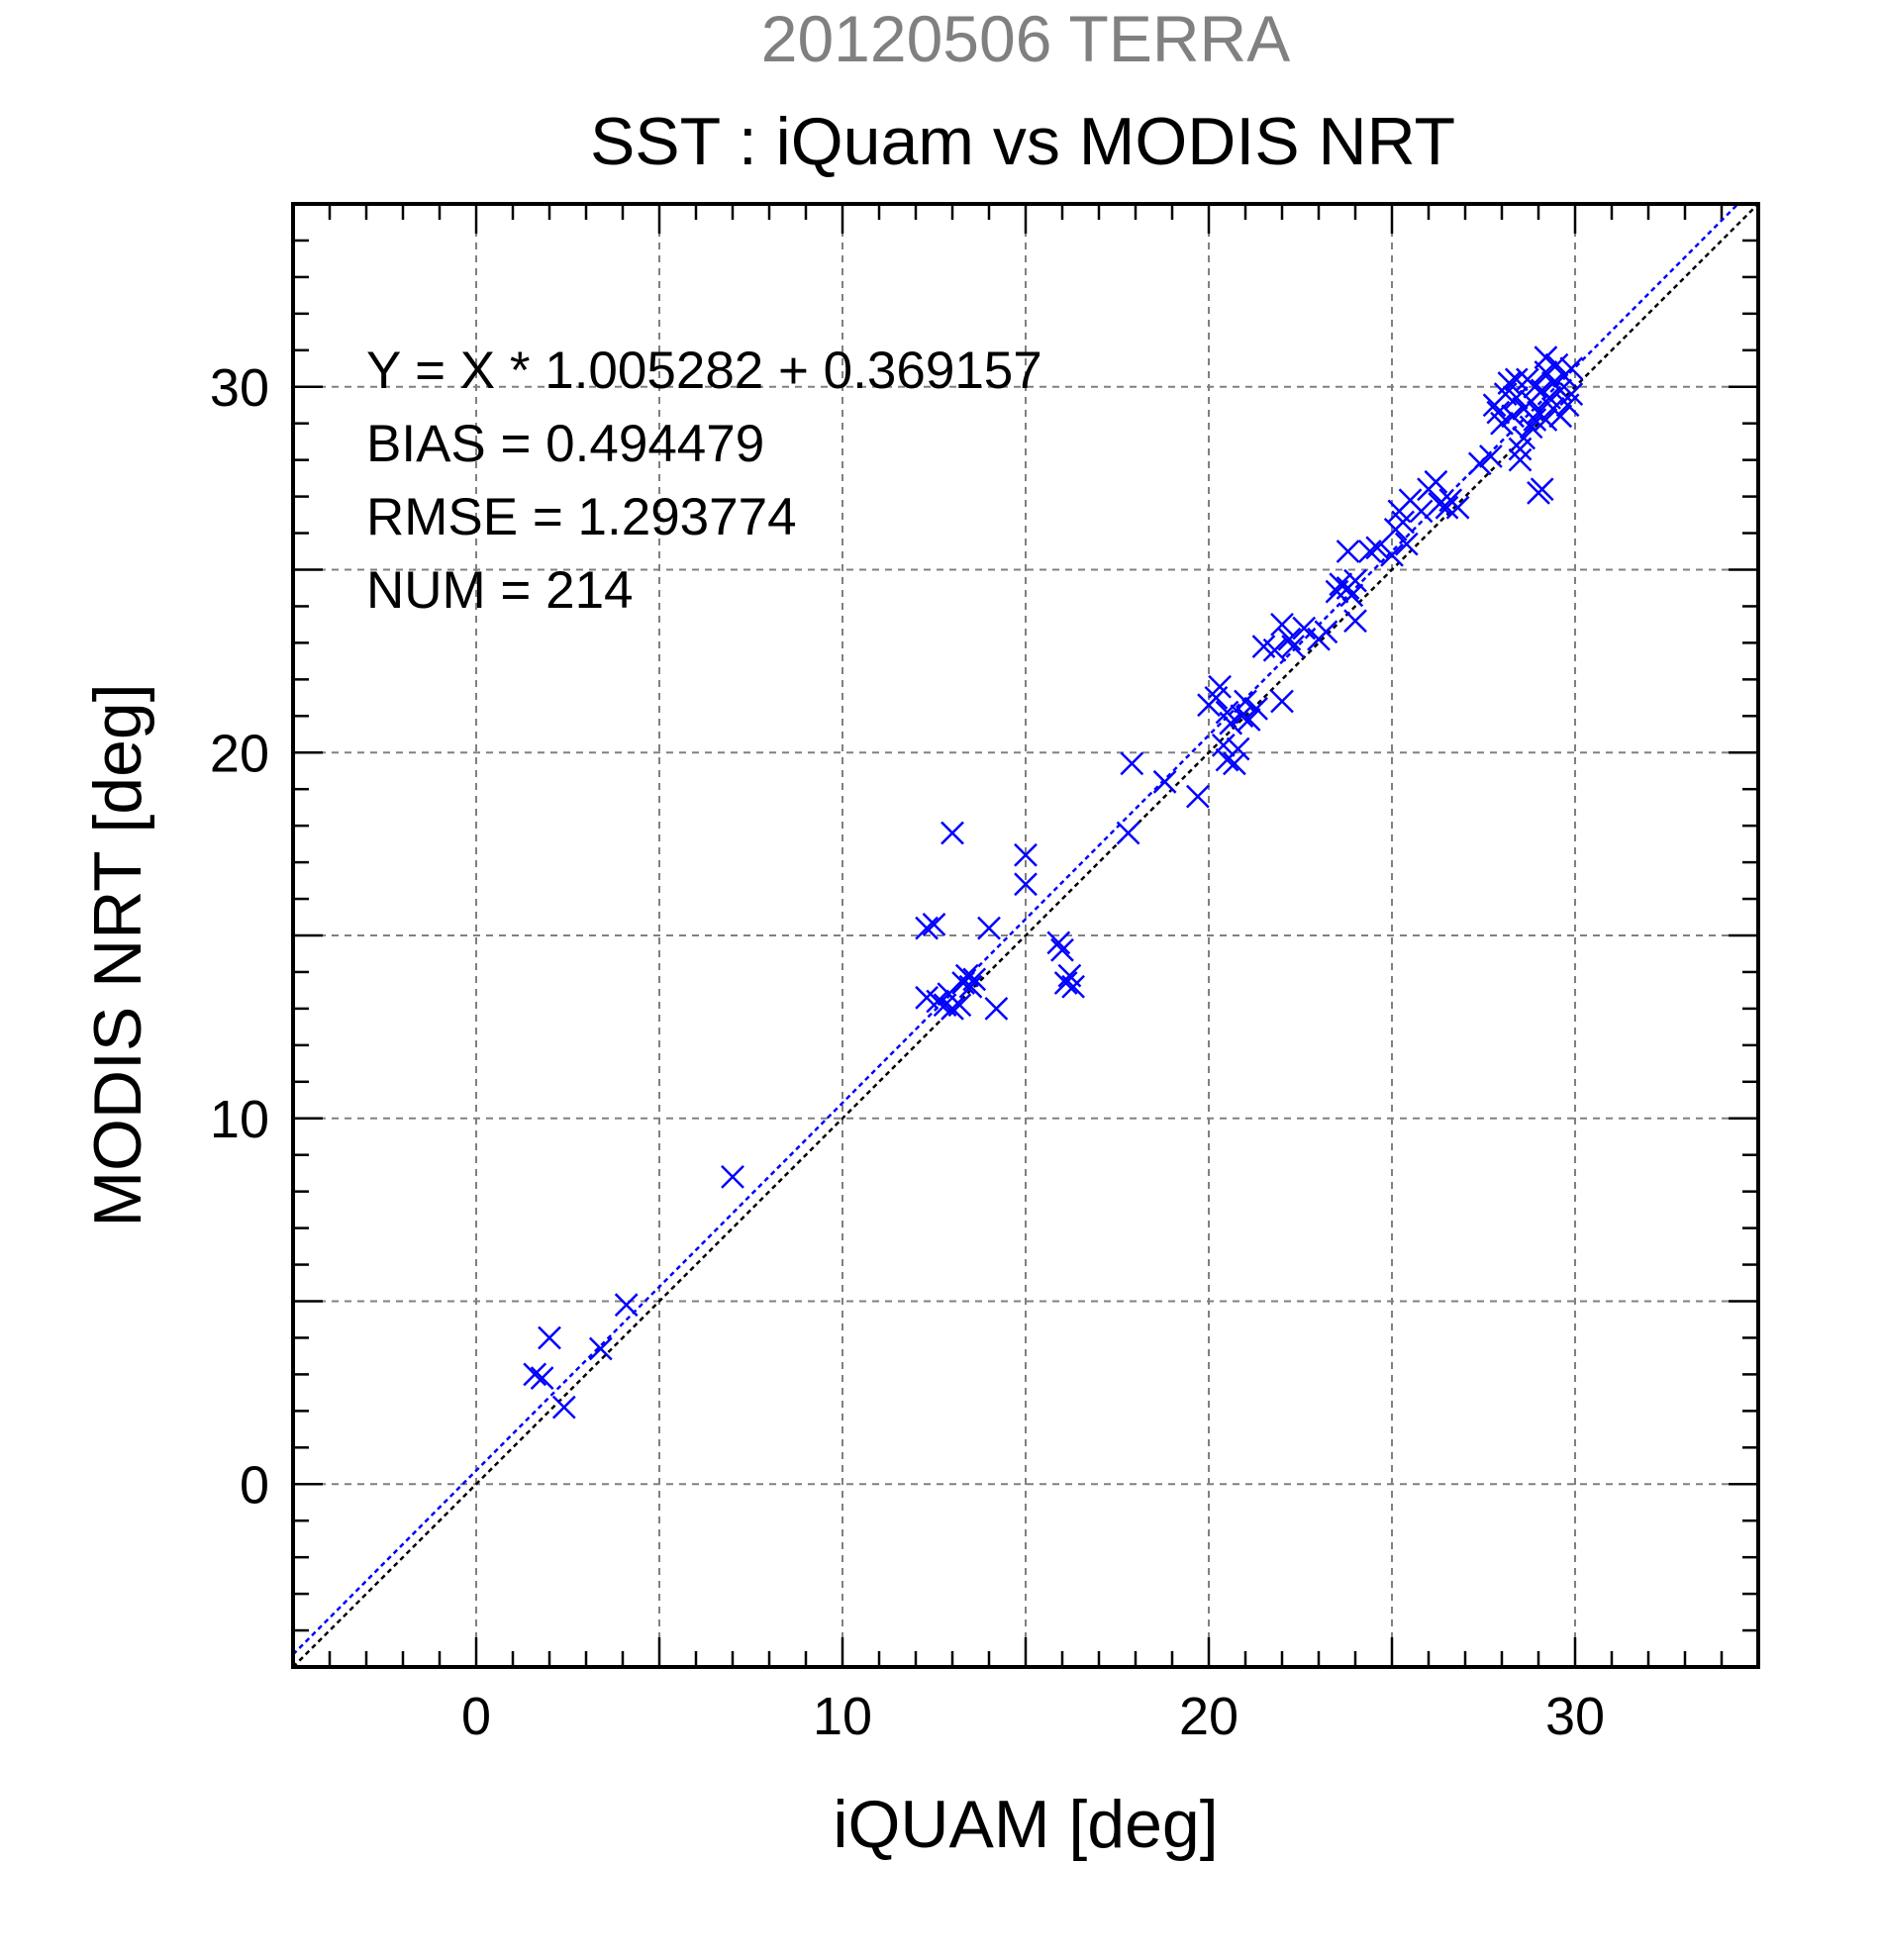  What do you see at coordinates (842, 1716) in the screenshot?
I see `x-tick-label: 10` at bounding box center [842, 1716].